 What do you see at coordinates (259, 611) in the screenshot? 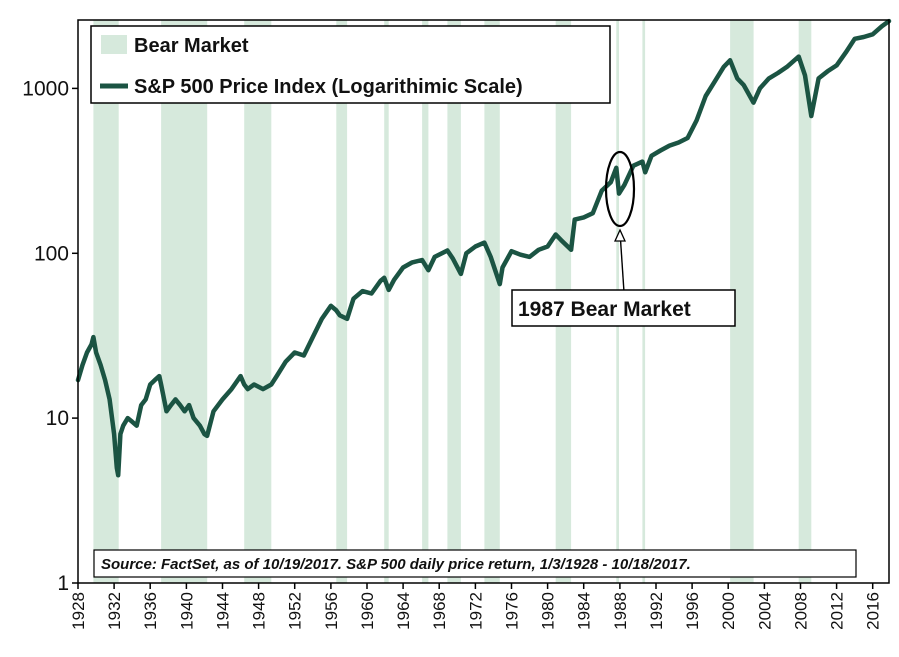
I see `x-tick-label: 1948` at bounding box center [259, 611].